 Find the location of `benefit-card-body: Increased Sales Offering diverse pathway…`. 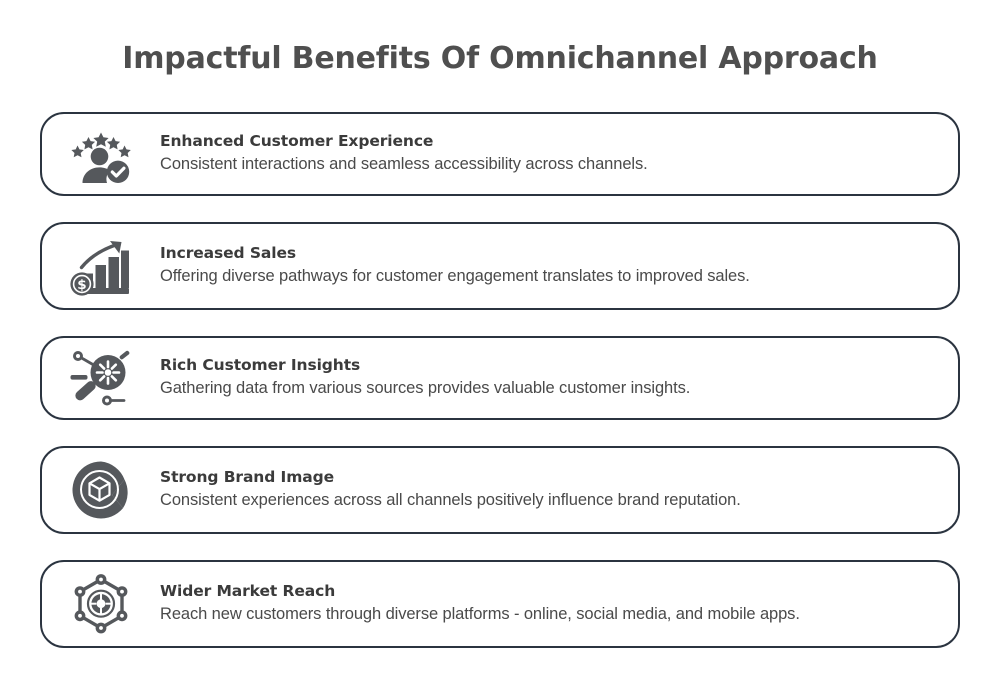

benefit-card-body: Increased Sales Offering diverse pathway… is located at coordinates (550, 265).